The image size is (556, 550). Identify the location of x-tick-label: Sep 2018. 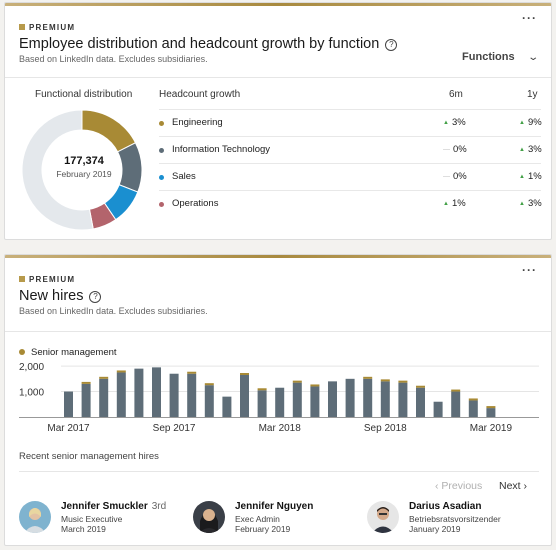
(385, 428).